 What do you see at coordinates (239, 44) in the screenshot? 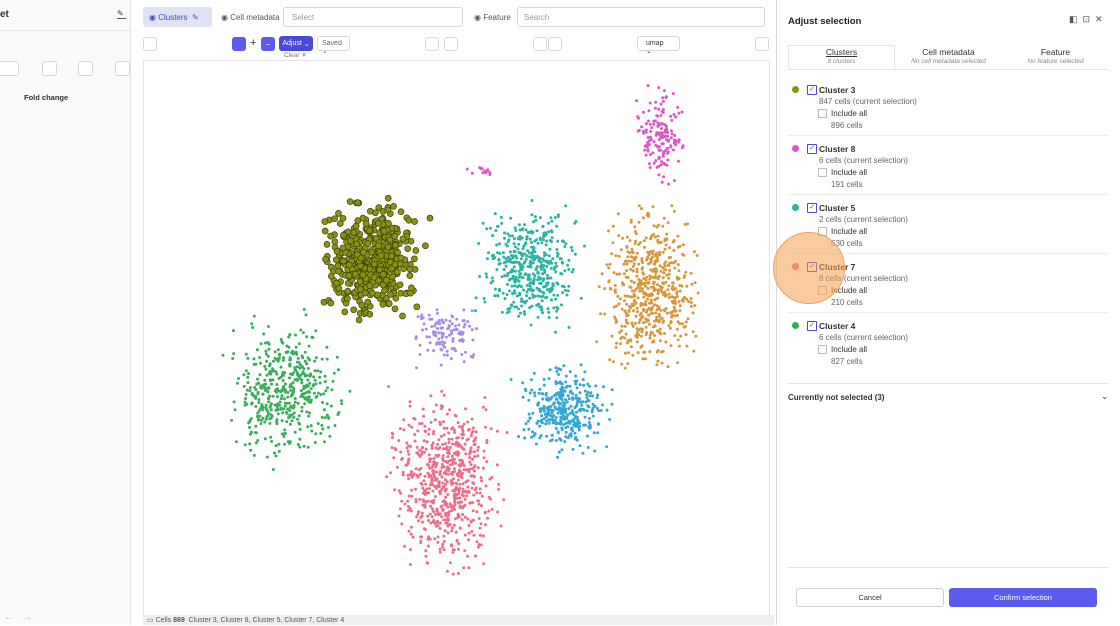
I see `lasso-button` at bounding box center [239, 44].